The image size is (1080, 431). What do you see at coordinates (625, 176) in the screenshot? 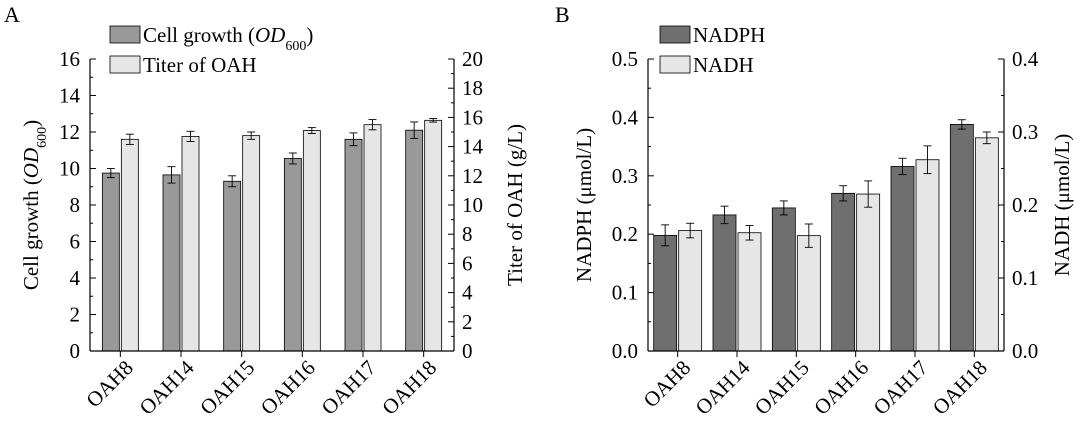
I see `y-tick-label-left: 0.3` at bounding box center [625, 176].